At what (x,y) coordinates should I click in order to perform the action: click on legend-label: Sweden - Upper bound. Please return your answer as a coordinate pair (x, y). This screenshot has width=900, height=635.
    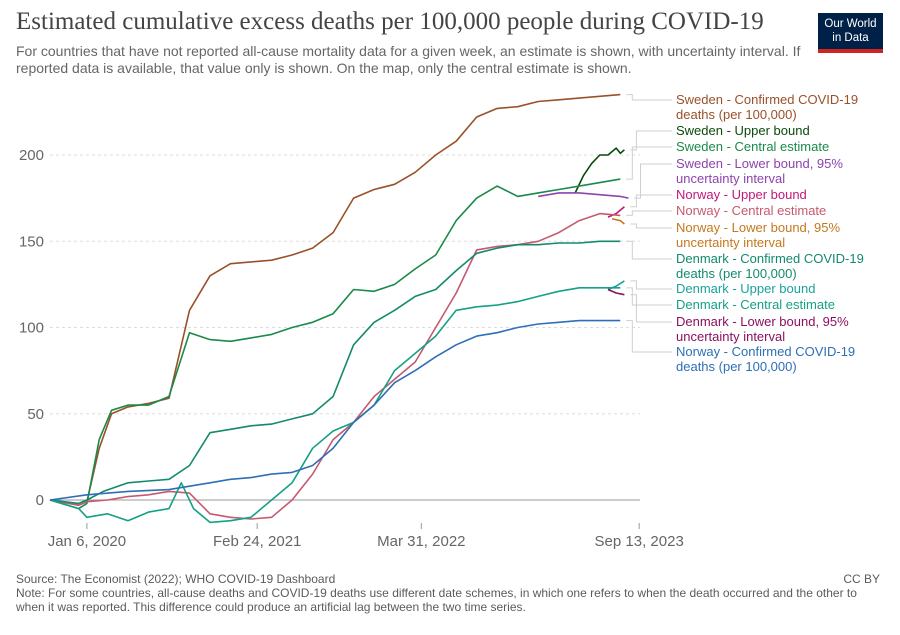
    Looking at the image, I should click on (743, 130).